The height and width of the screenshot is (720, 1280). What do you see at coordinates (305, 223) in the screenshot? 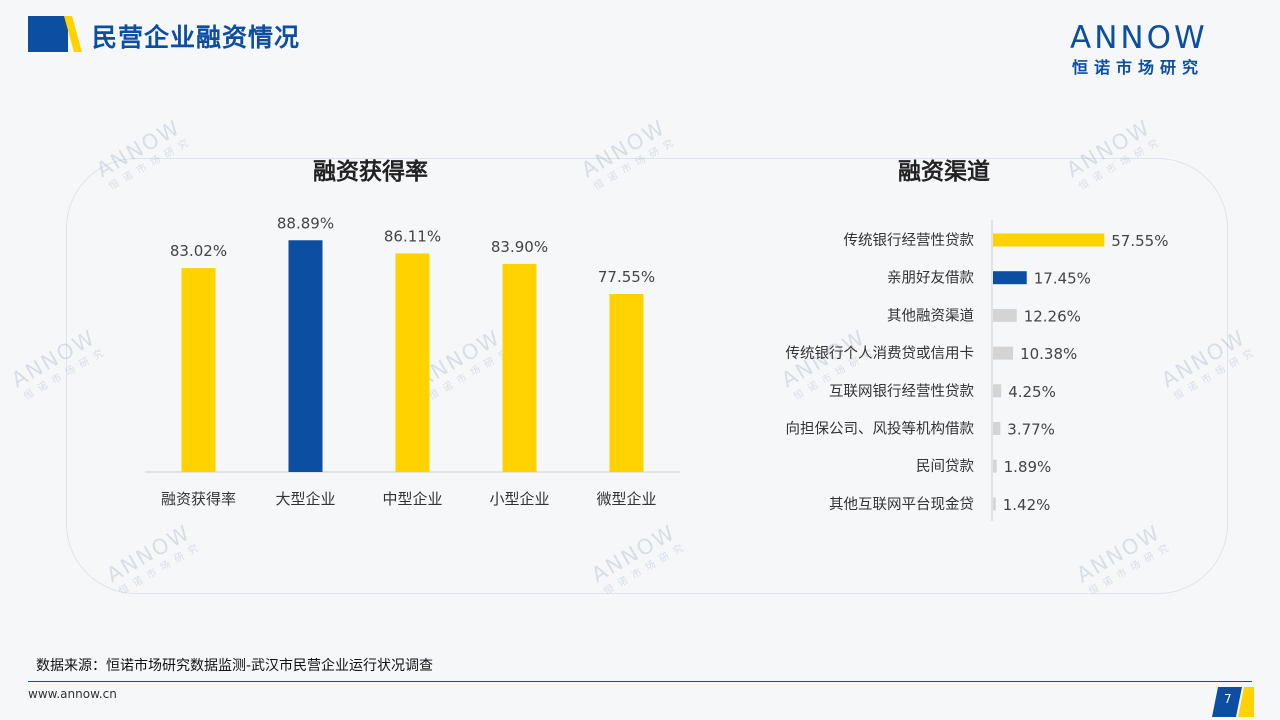
I see `data-label: 88.89%` at bounding box center [305, 223].